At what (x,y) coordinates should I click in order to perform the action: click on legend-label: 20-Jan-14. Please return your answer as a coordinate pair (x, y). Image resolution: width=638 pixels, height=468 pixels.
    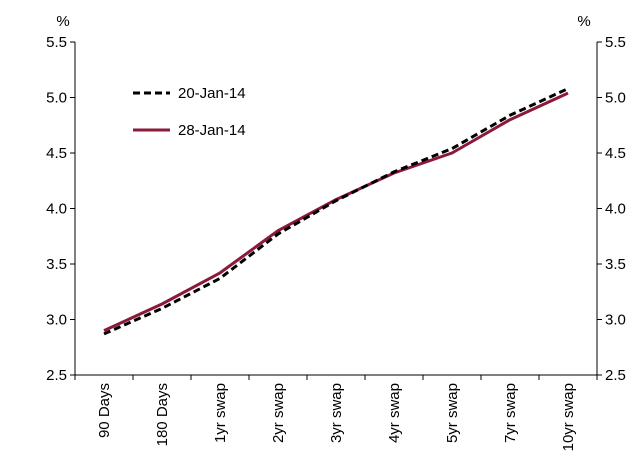
    Looking at the image, I should click on (212, 93).